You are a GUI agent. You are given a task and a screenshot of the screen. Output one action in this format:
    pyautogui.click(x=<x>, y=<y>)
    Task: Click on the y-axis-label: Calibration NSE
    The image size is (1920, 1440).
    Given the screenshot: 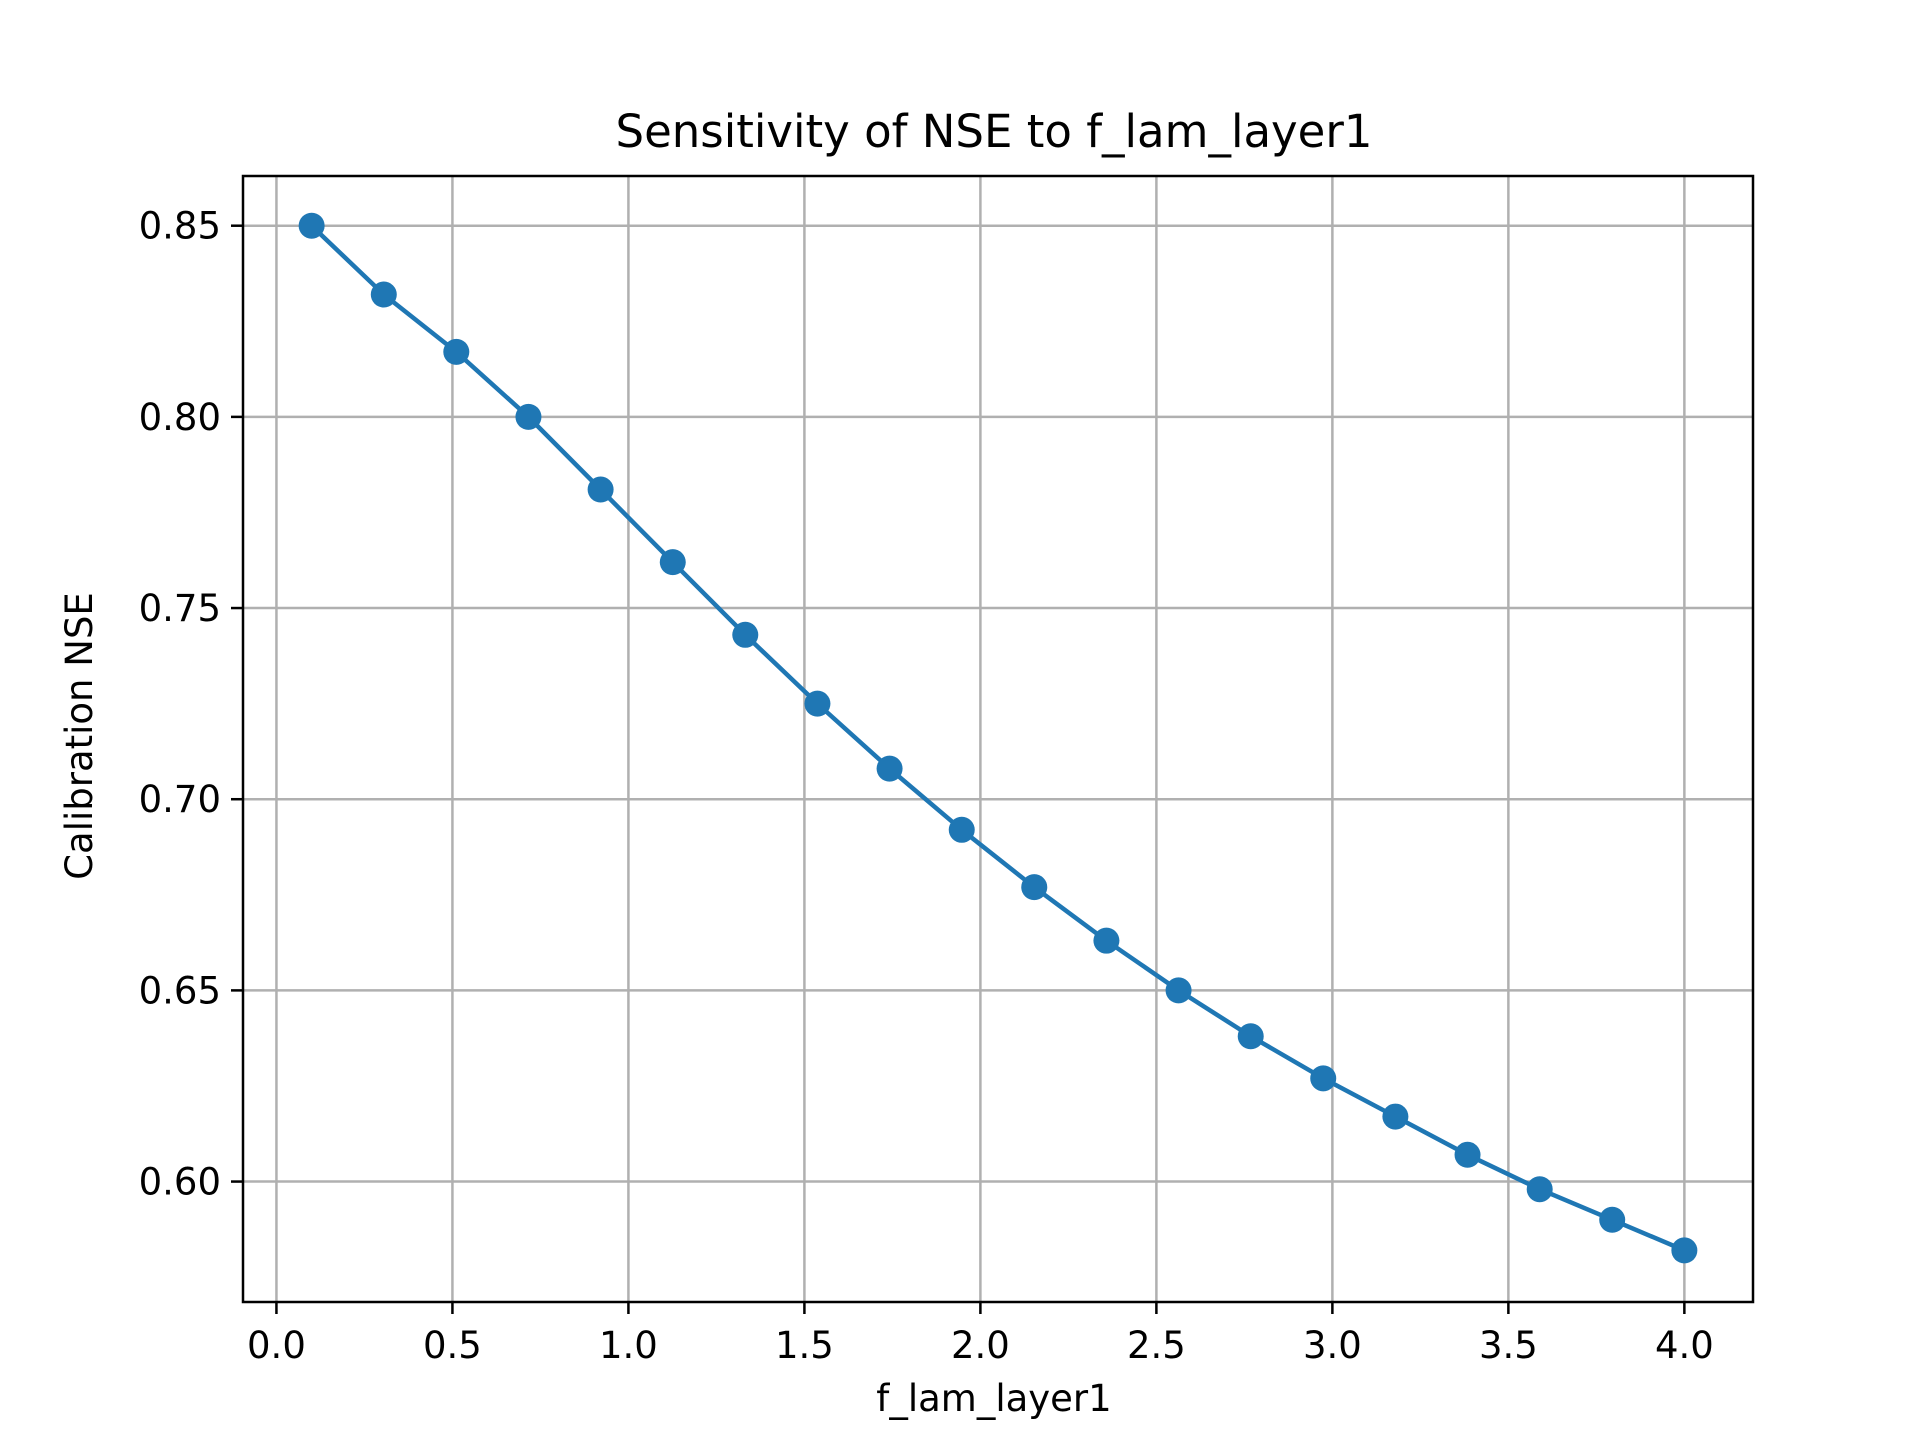 What is the action you would take?
    pyautogui.click(x=79, y=736)
    